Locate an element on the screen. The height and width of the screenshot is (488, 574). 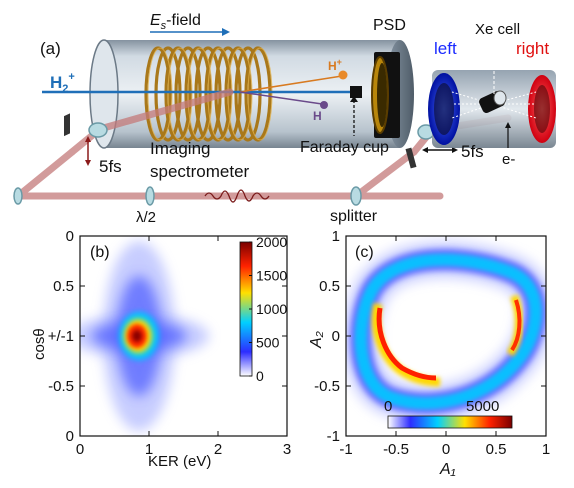
hplus-fragment is located at coordinates (343, 75).